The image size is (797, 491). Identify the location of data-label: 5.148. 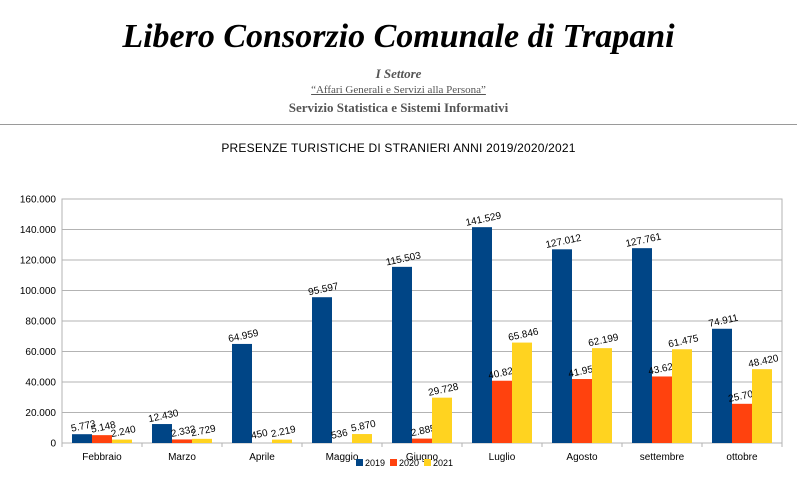
(103, 428).